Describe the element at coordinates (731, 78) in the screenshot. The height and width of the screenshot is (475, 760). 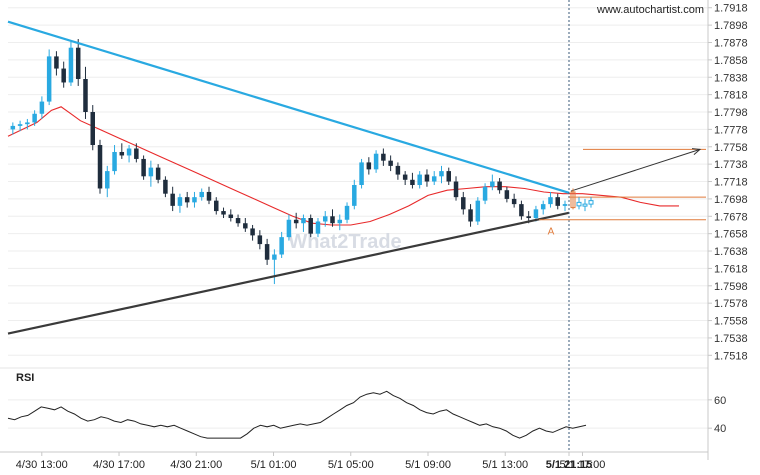
I see `price-tick-label: 1.7838` at that location.